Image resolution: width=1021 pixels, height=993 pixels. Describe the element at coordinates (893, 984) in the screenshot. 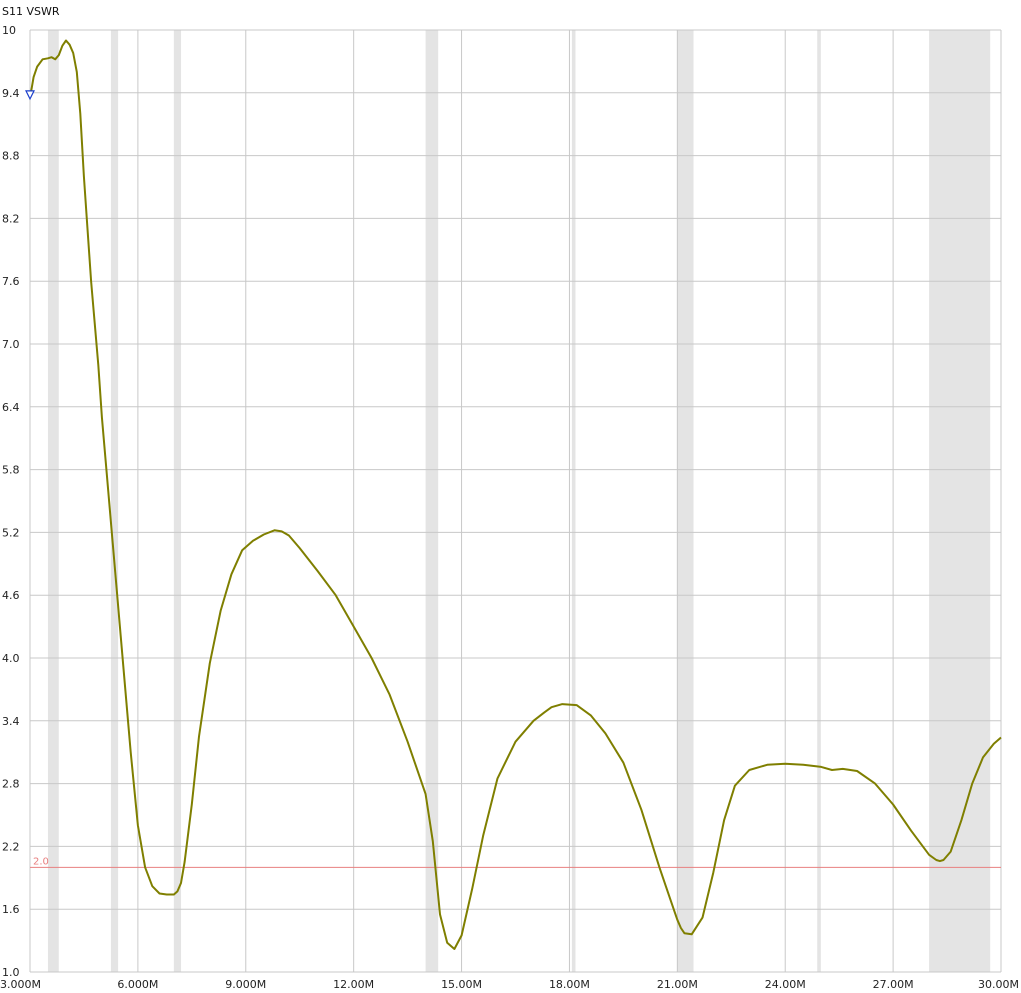

I see `x-tick-label-8: 27.00M` at that location.